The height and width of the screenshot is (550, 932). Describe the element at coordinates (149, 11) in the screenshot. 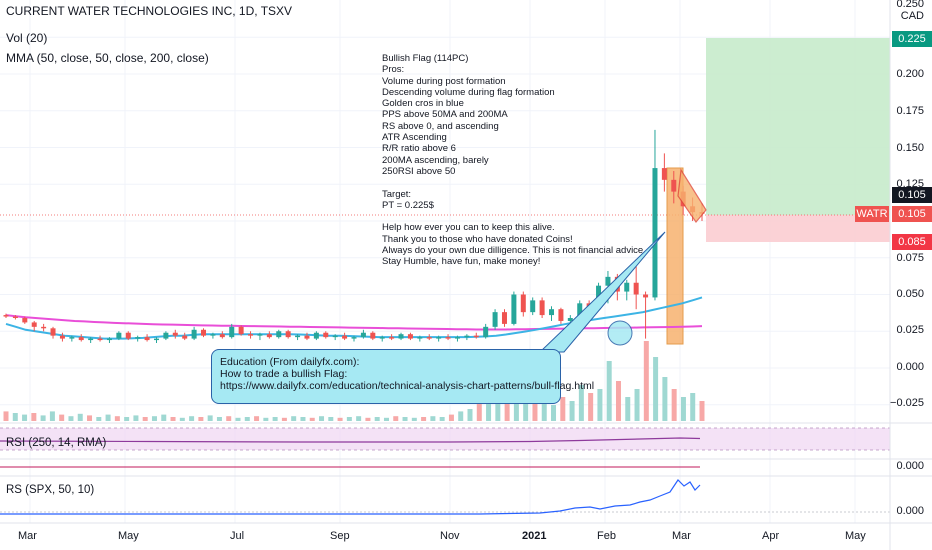

I see `symbol-title: CURRENT WATER TECHNOLOGIES INC, 1D, TSXV` at that location.